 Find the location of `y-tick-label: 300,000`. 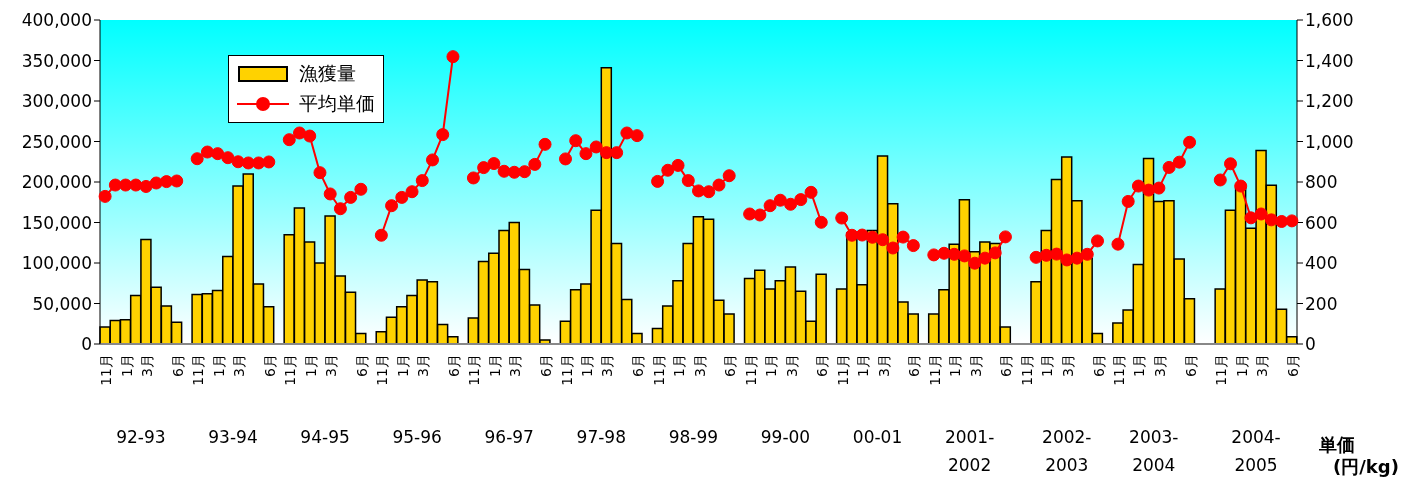

y-tick-label: 300,000 is located at coordinates (56, 101).